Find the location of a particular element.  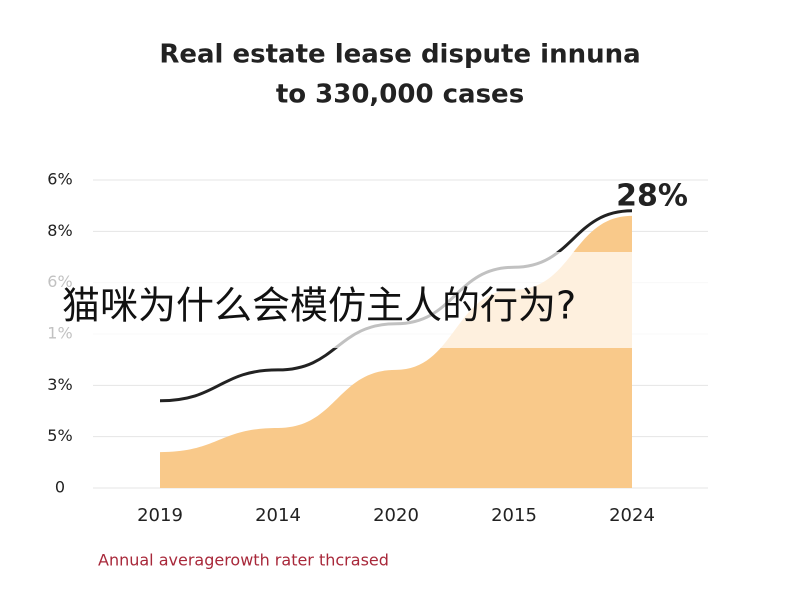

x-tick-label: 2020 is located at coordinates (396, 515).